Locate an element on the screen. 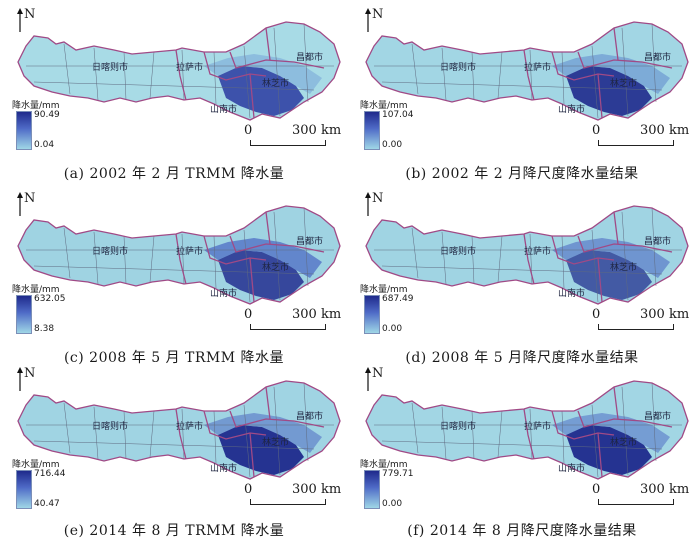 The width and height of the screenshot is (700, 540). legend: 降水量/mm 107.04 0.00 is located at coordinates (390, 127).